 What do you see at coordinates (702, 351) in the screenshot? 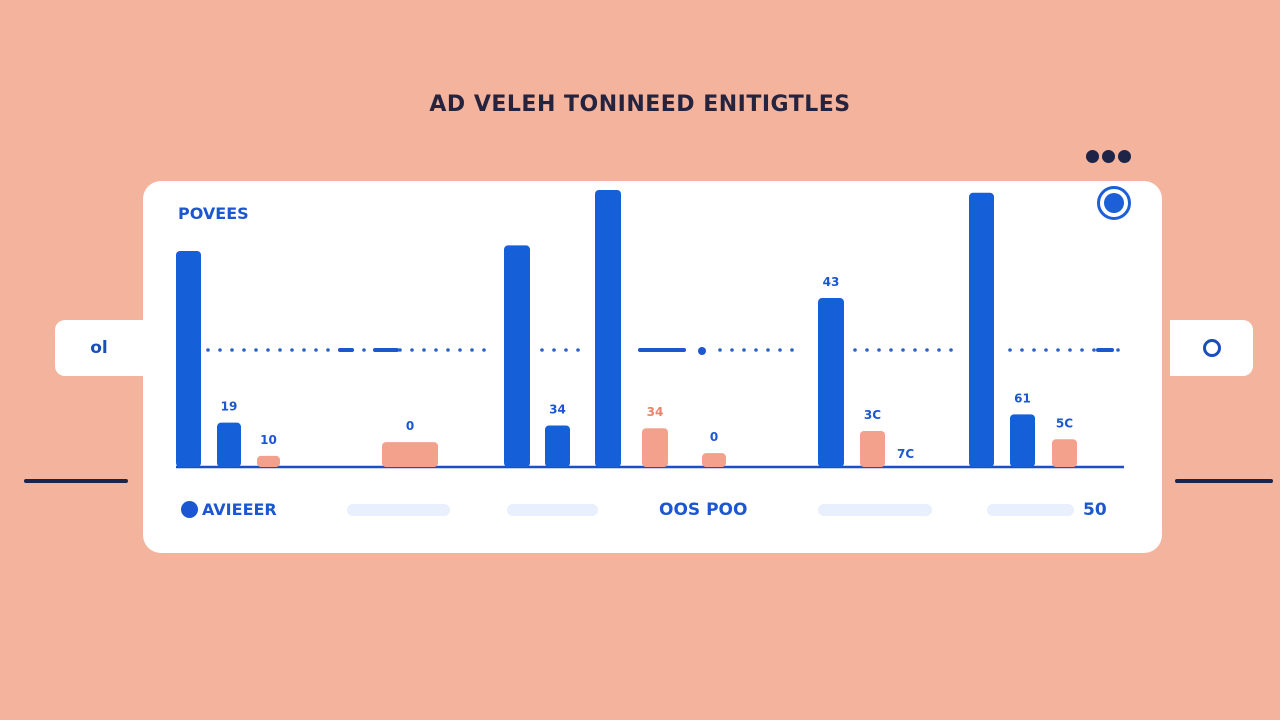
I see `reference-marker` at bounding box center [702, 351].